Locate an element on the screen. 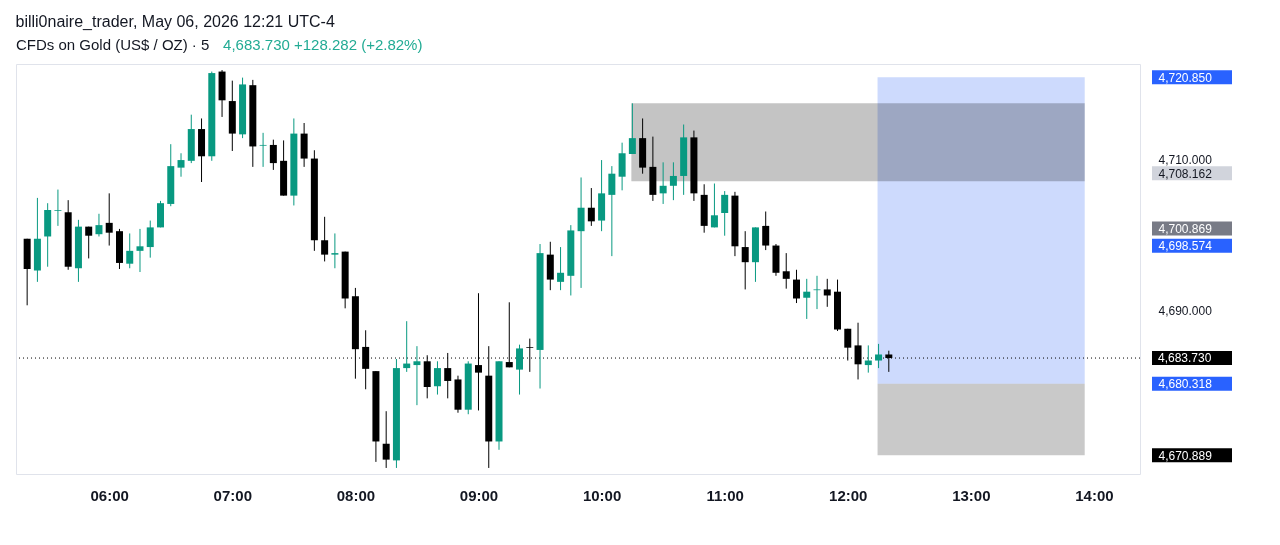 This screenshot has width=1280, height=545. x-tick-label: 12:00 is located at coordinates (848, 495).